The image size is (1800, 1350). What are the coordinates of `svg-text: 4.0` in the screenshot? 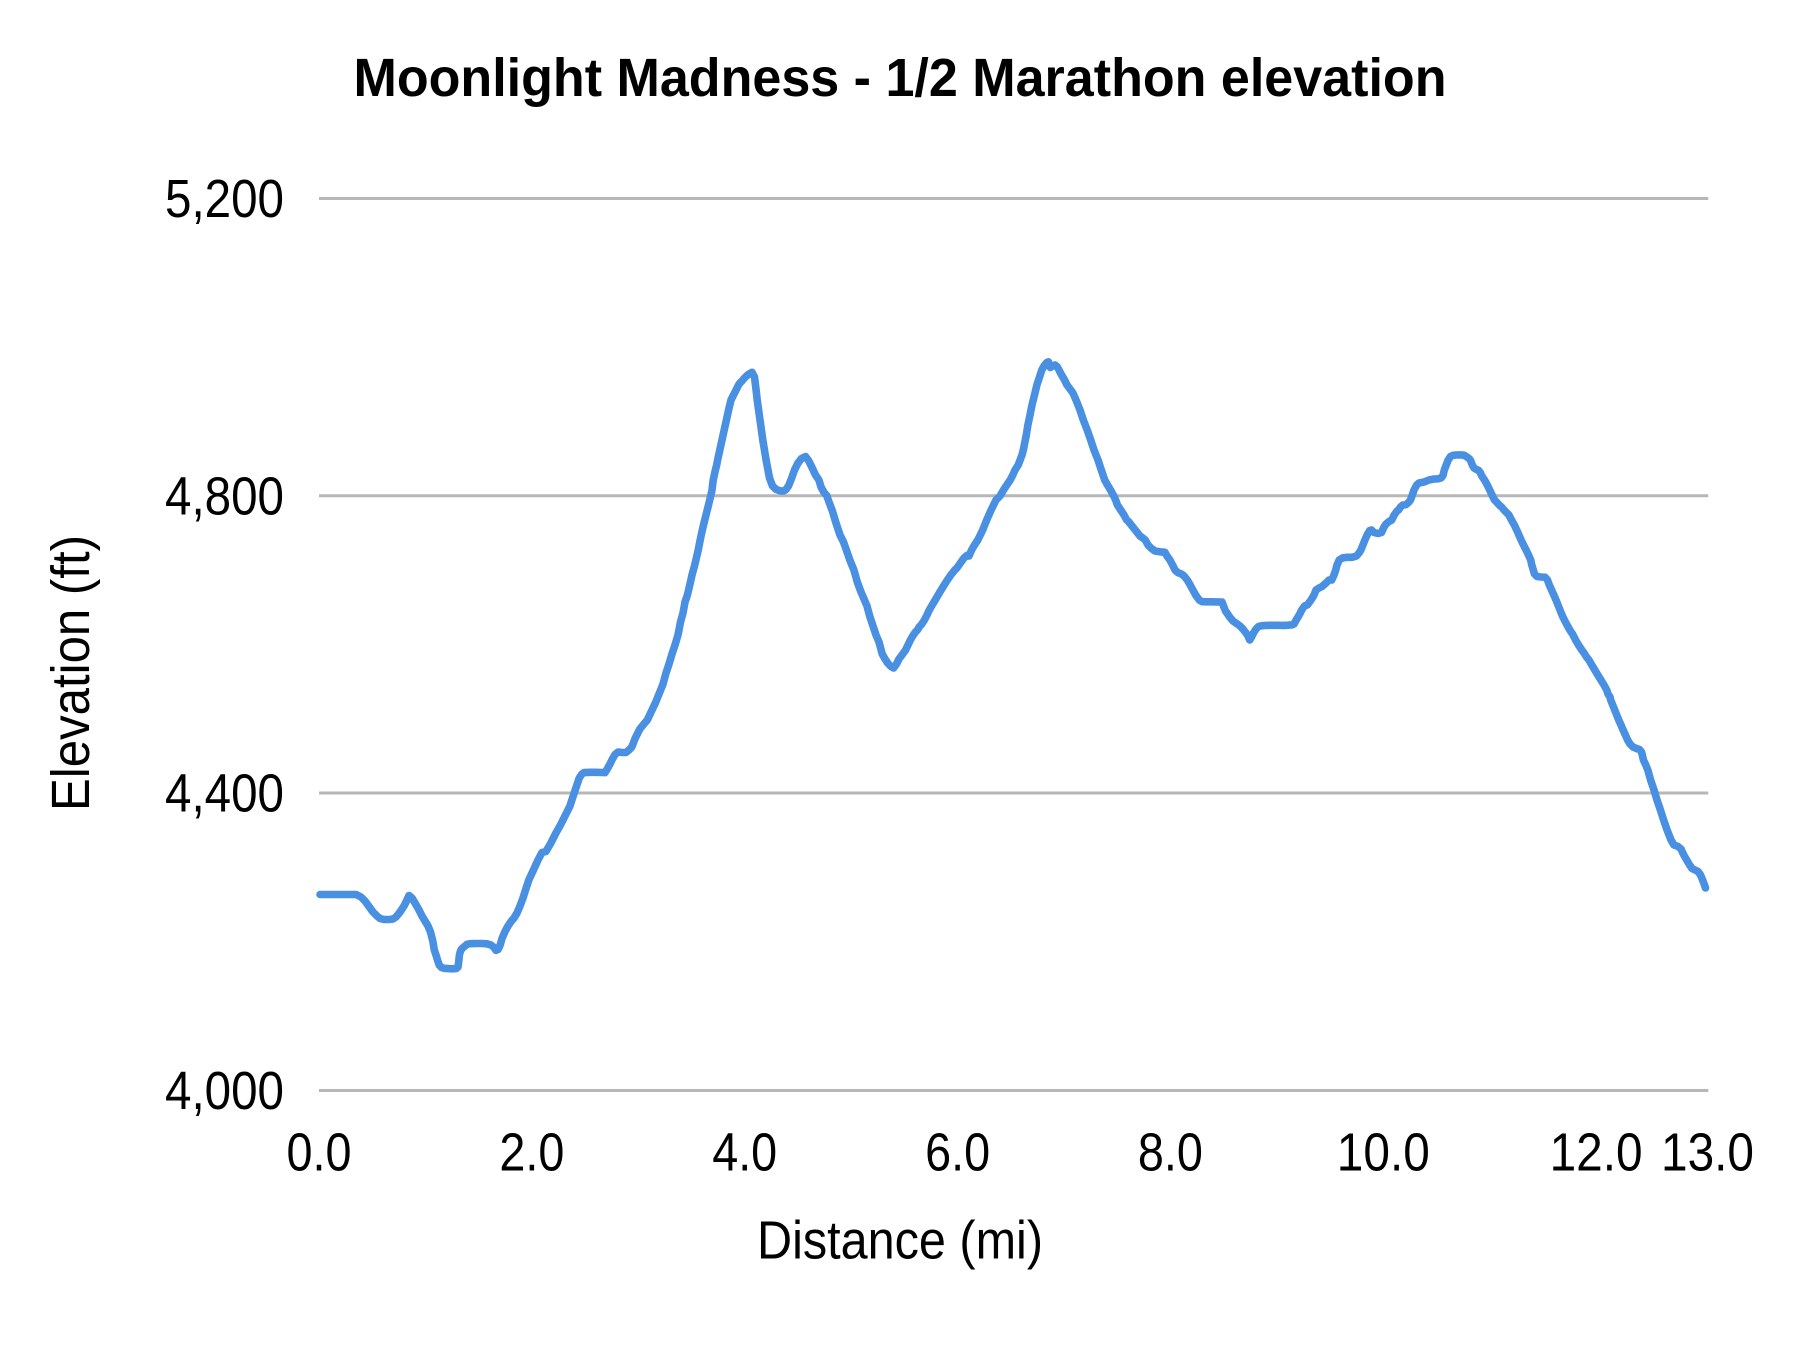 It's located at (744, 1153).